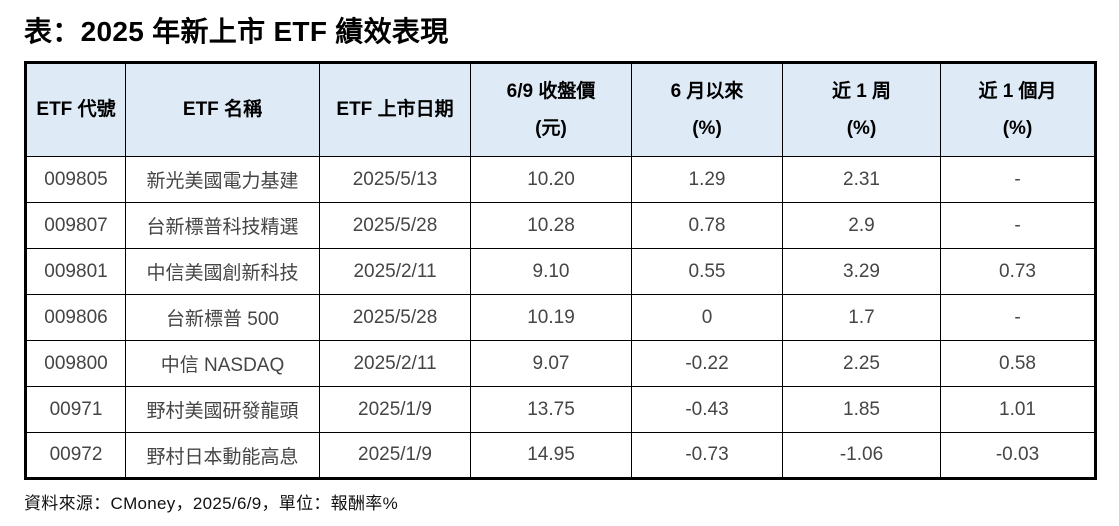 This screenshot has width=1119, height=526. What do you see at coordinates (1018, 109) in the screenshot?
I see `column-header-past-month: 近 1 個月 (%)` at bounding box center [1018, 109].